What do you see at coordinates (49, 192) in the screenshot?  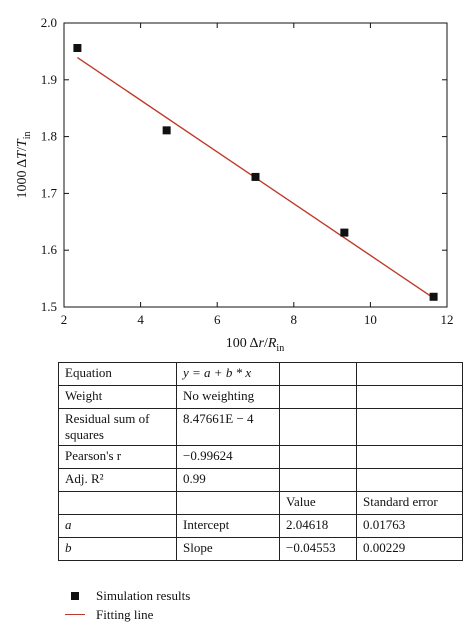 I see `y-tick-label: 1.7` at bounding box center [49, 192].